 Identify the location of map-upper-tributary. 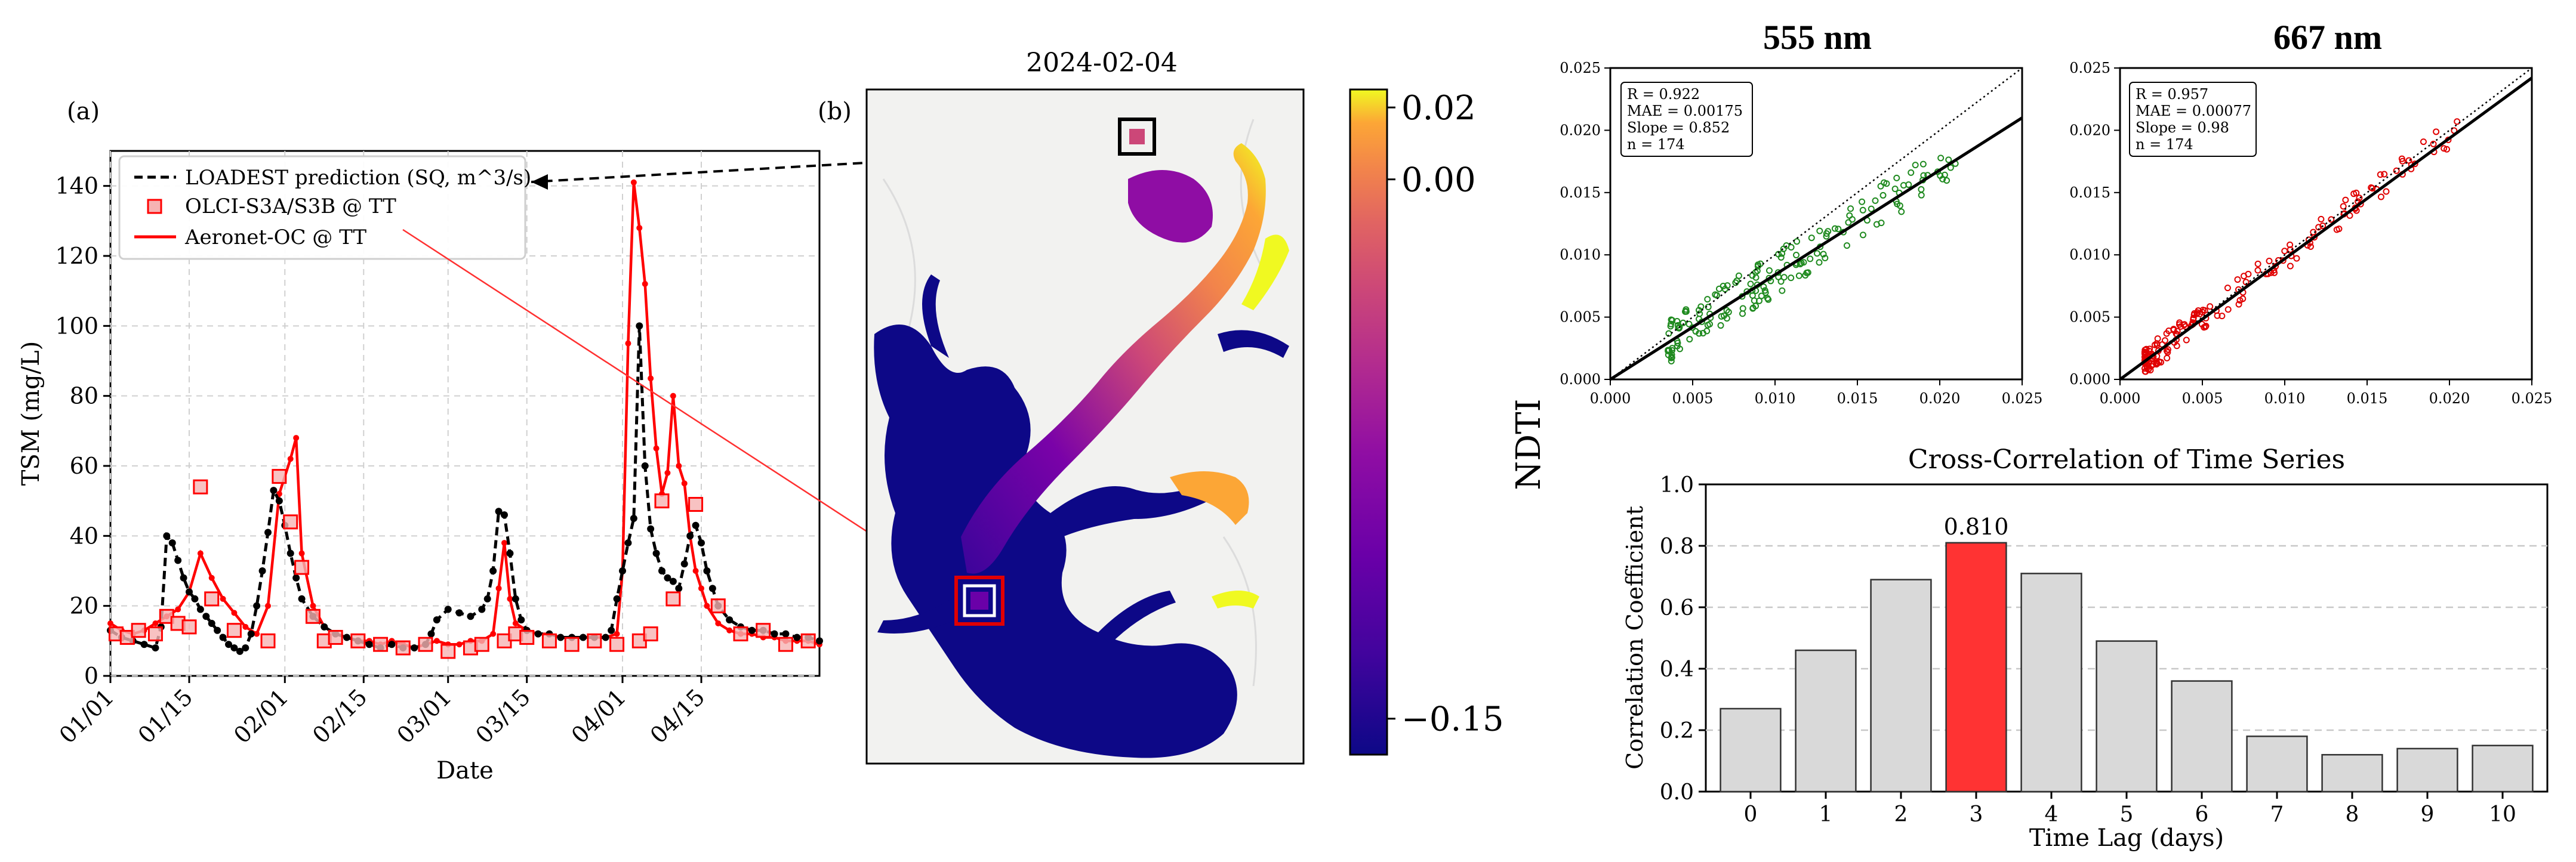
(1265, 272).